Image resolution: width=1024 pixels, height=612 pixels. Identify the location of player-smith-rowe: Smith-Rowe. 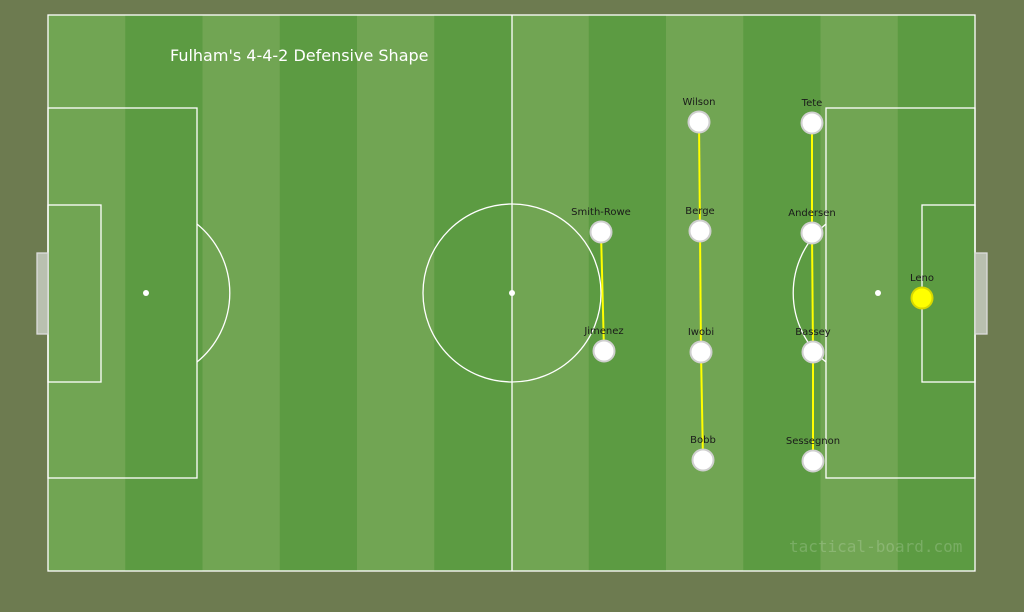
(601, 225).